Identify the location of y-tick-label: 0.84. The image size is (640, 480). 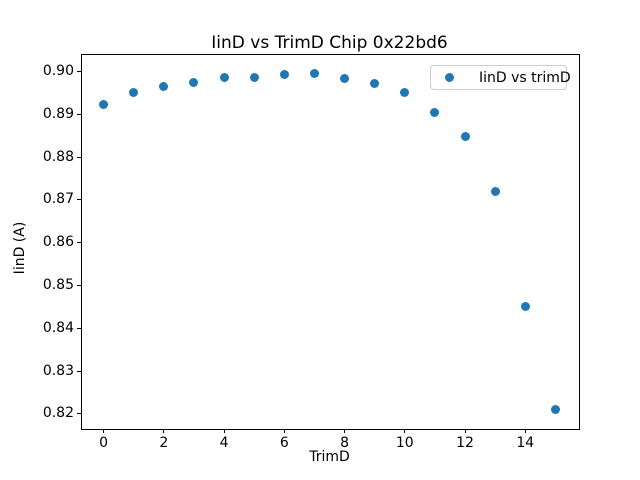
(58, 327).